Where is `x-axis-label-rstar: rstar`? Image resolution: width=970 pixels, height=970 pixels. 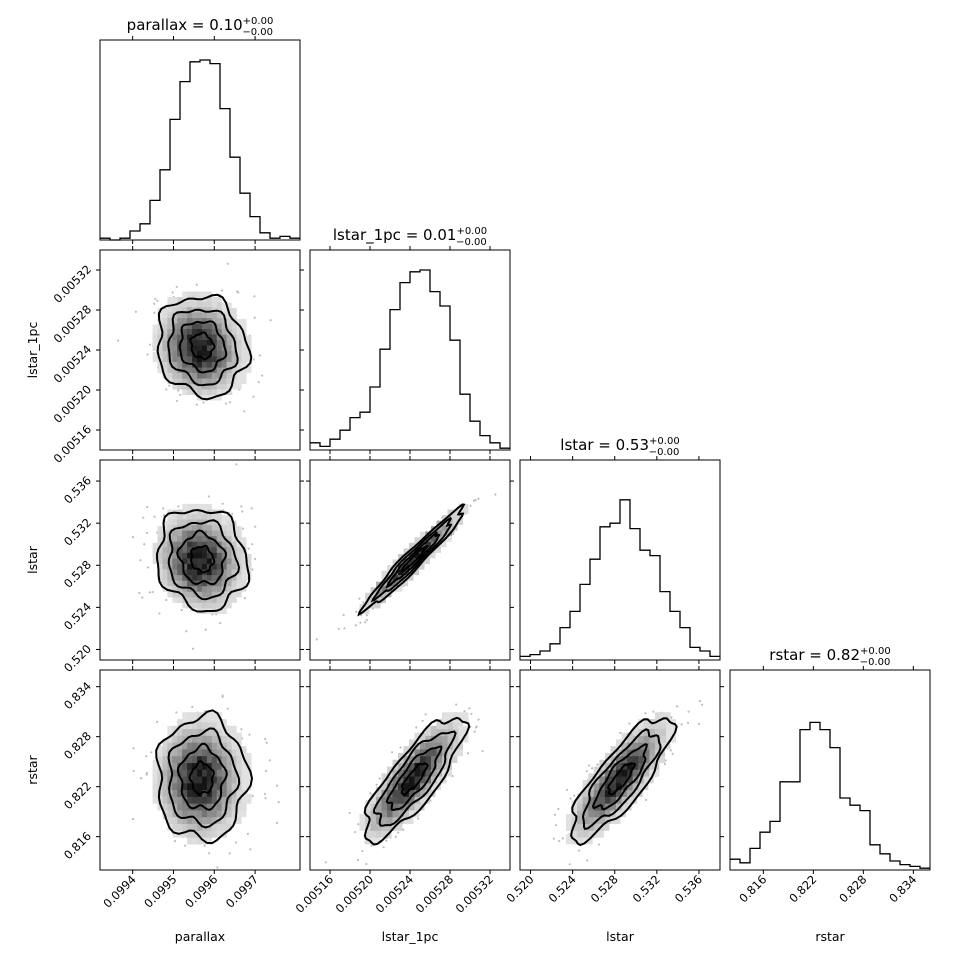 x-axis-label-rstar: rstar is located at coordinates (830, 936).